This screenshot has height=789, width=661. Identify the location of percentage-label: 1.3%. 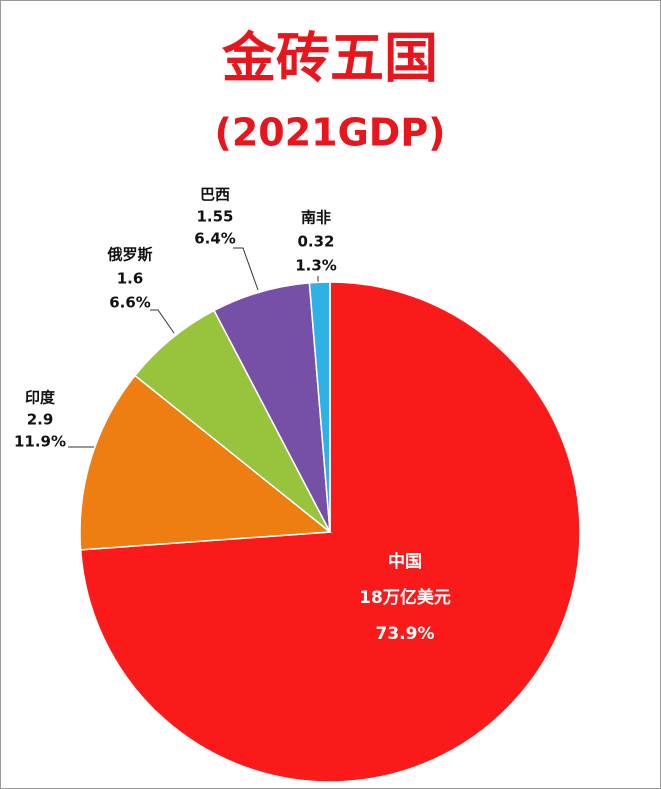
(316, 266).